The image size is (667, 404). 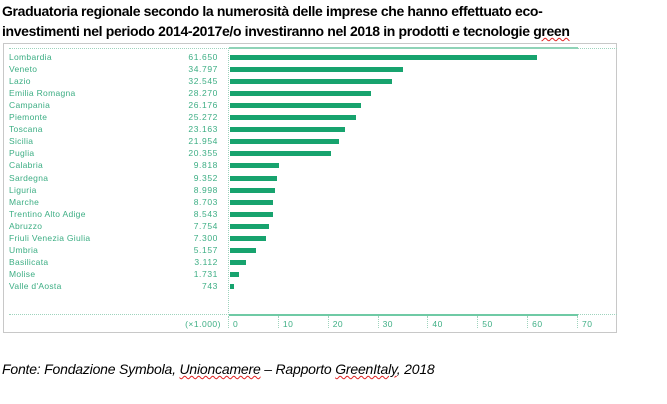 What do you see at coordinates (338, 324) in the screenshot?
I see `x-tick-label: 20` at bounding box center [338, 324].